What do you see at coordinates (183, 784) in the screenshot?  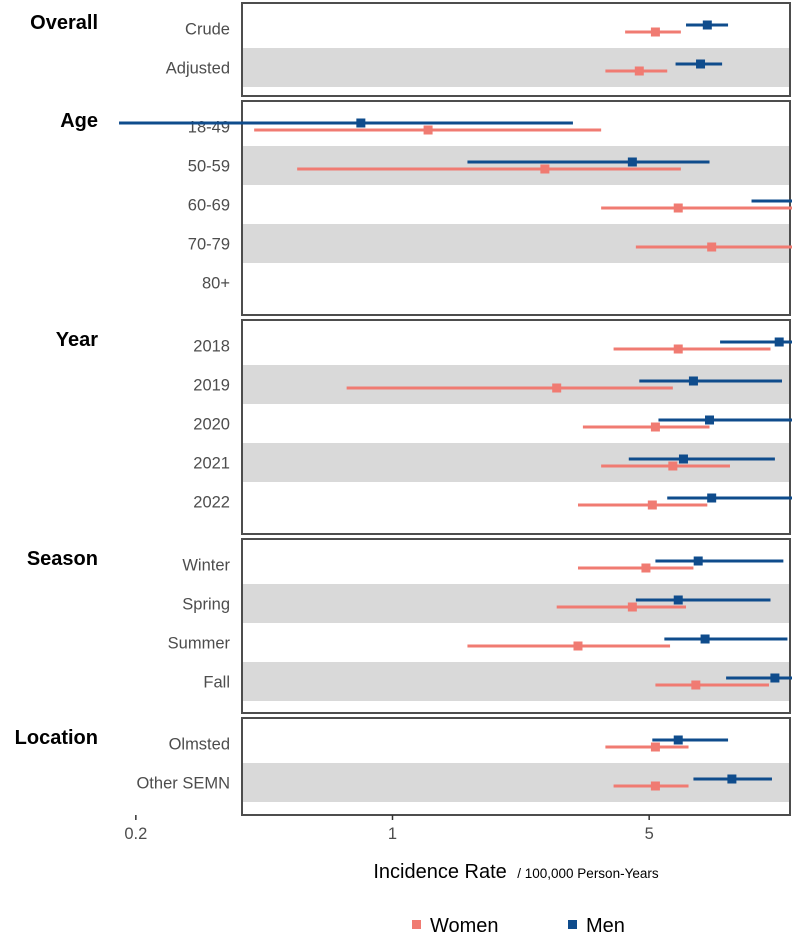 I see `row-label-other-semn: Other SEMN` at bounding box center [183, 784].